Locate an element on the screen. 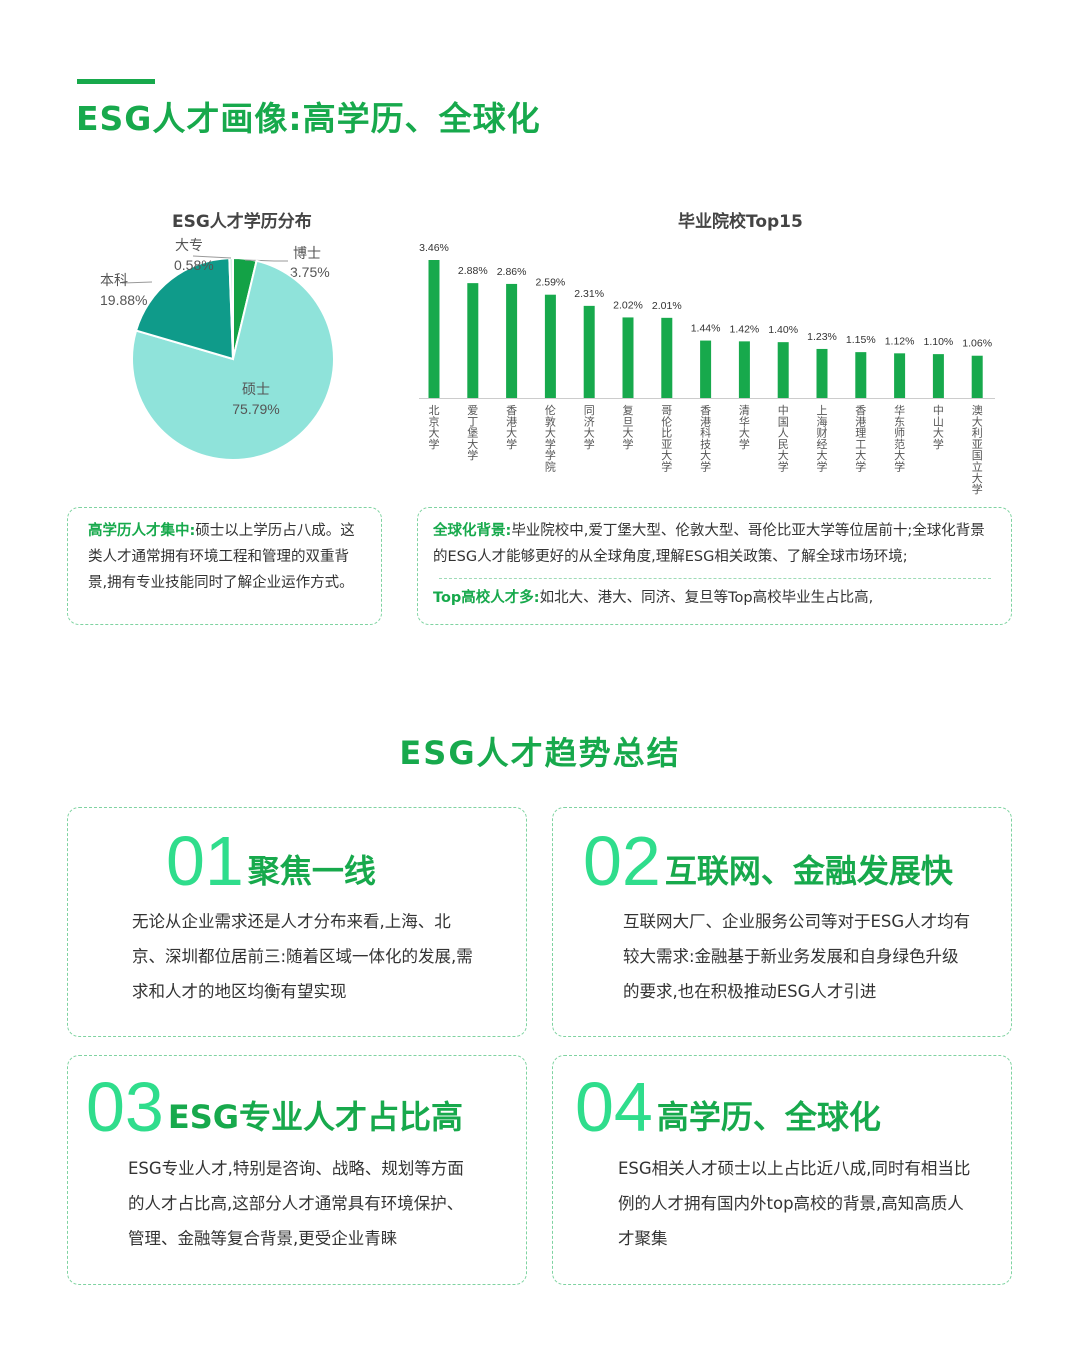 The width and height of the screenshot is (1080, 1361). note-top-body: 如北大、港大、同济、复旦等Top高校毕业生占比高, is located at coordinates (706, 598).